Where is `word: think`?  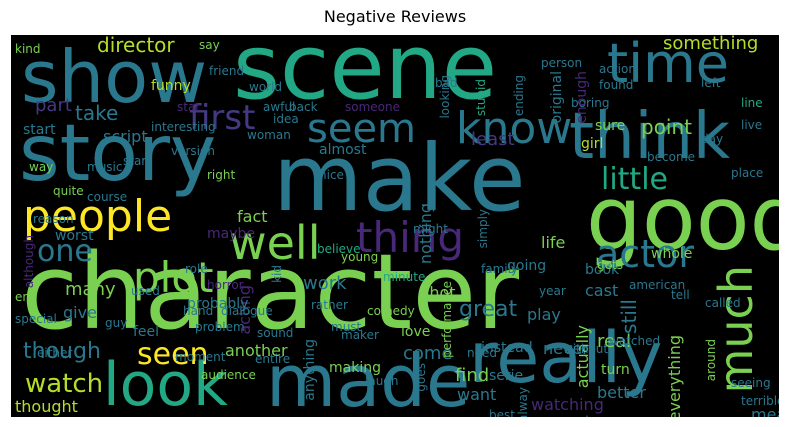 word: think is located at coordinates (650, 137).